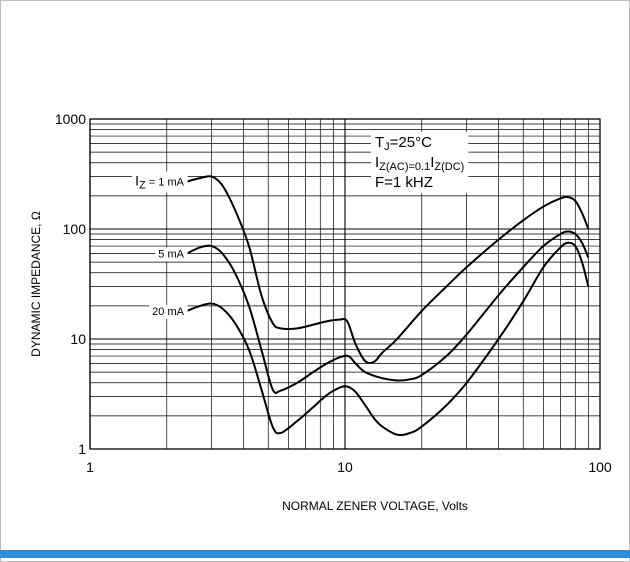  What do you see at coordinates (82, 449) in the screenshot?
I see `y-tick-label: 1` at bounding box center [82, 449].